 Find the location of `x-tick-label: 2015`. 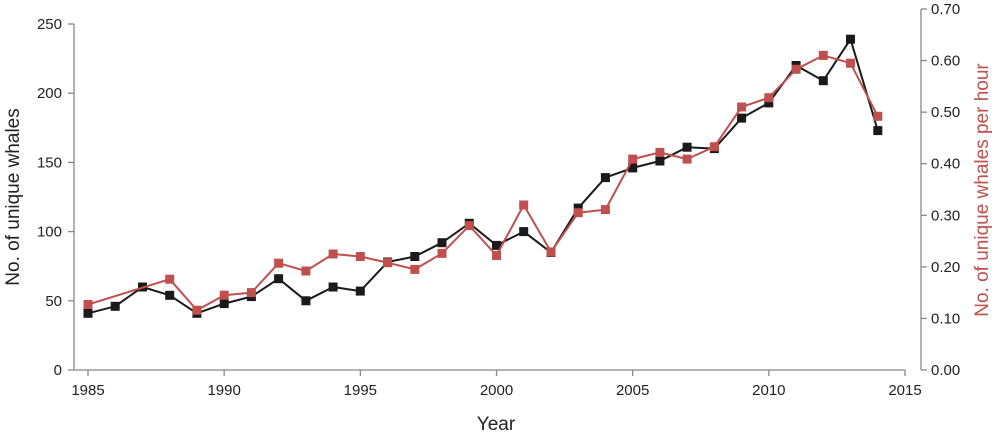

x-tick-label: 2015 is located at coordinates (904, 390).